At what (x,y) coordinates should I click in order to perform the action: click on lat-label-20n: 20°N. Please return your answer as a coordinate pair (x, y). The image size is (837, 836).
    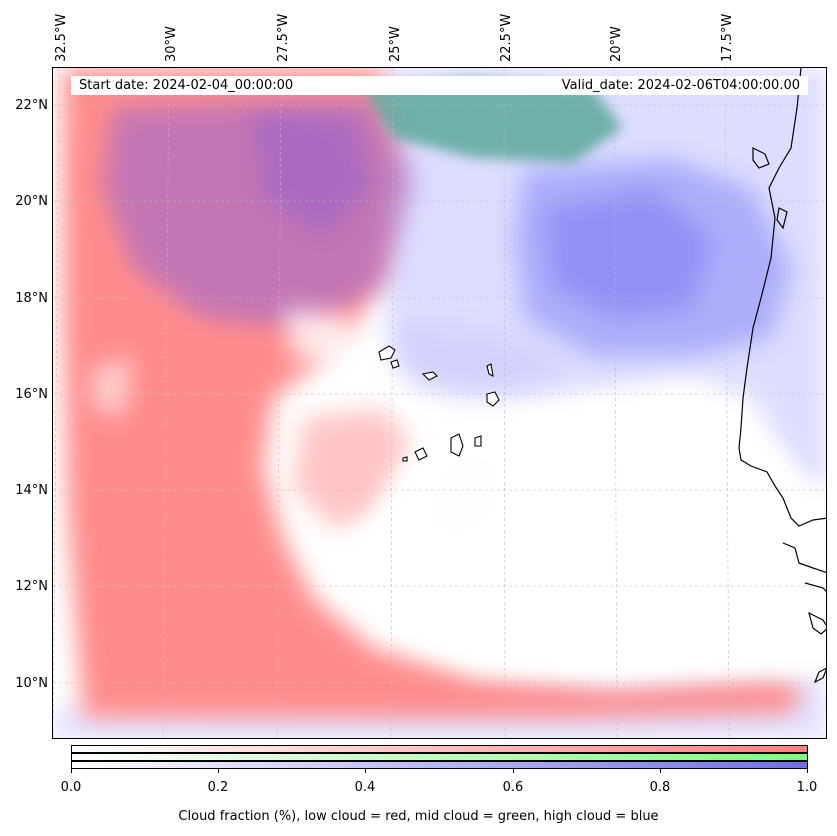
    Looking at the image, I should click on (31, 201).